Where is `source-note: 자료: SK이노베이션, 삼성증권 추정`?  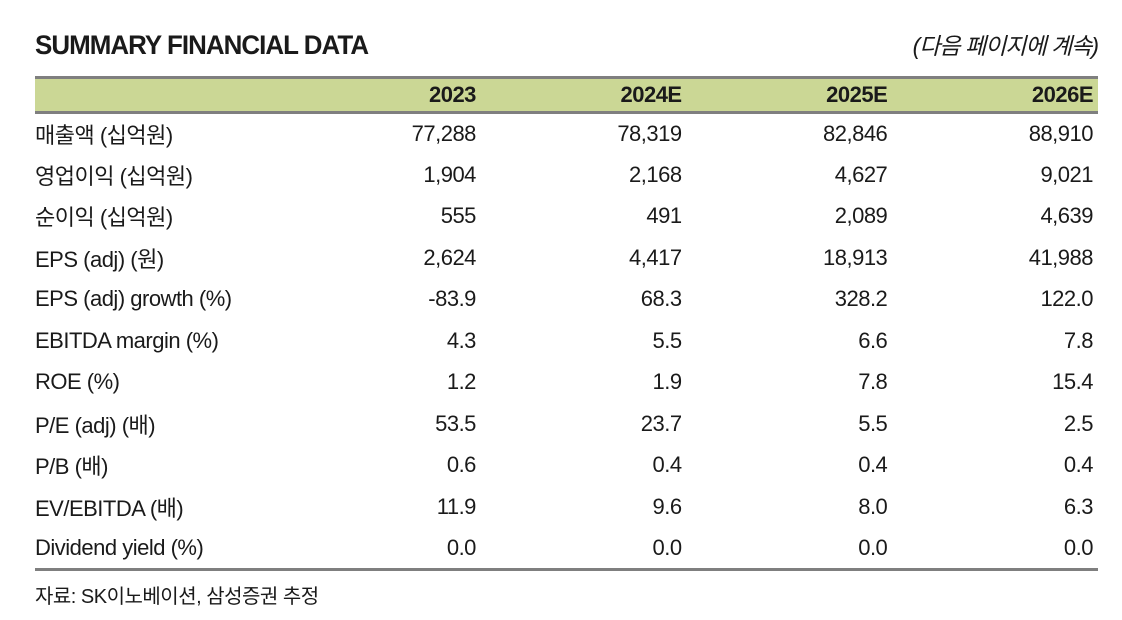 source-note: 자료: SK이노베이션, 삼성증권 추정 is located at coordinates (177, 596).